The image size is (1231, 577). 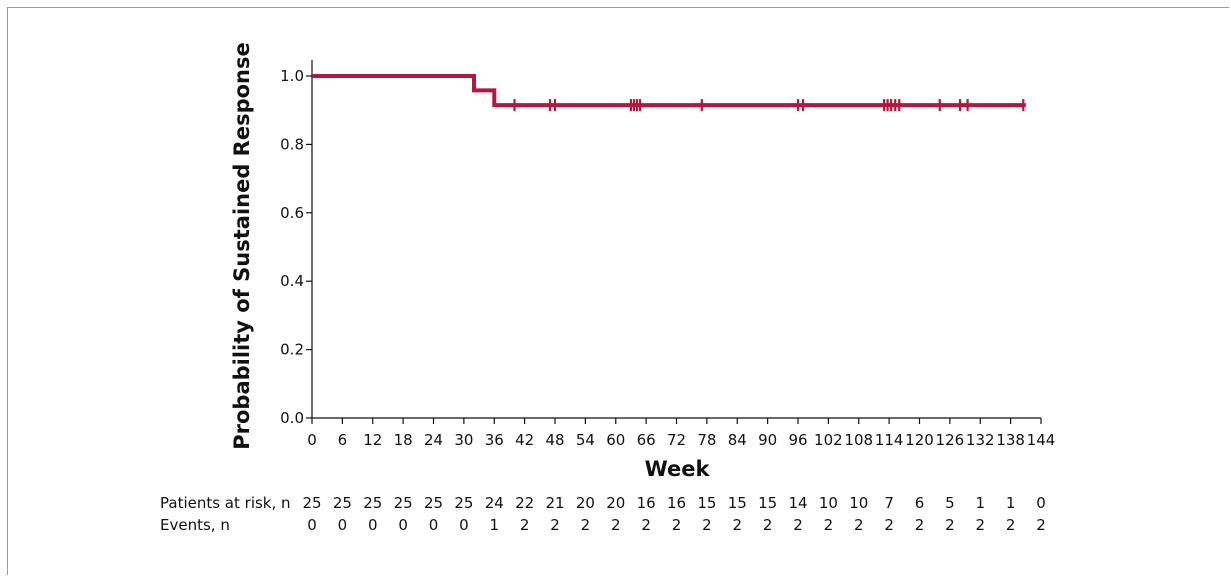 What do you see at coordinates (343, 440) in the screenshot?
I see `x-tick-label: 6` at bounding box center [343, 440].